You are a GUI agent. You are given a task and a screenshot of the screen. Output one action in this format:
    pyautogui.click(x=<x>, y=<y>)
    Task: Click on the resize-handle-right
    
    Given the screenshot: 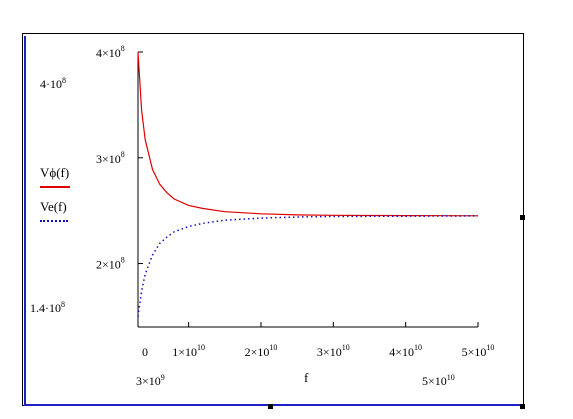 What is the action you would take?
    pyautogui.click(x=522, y=217)
    